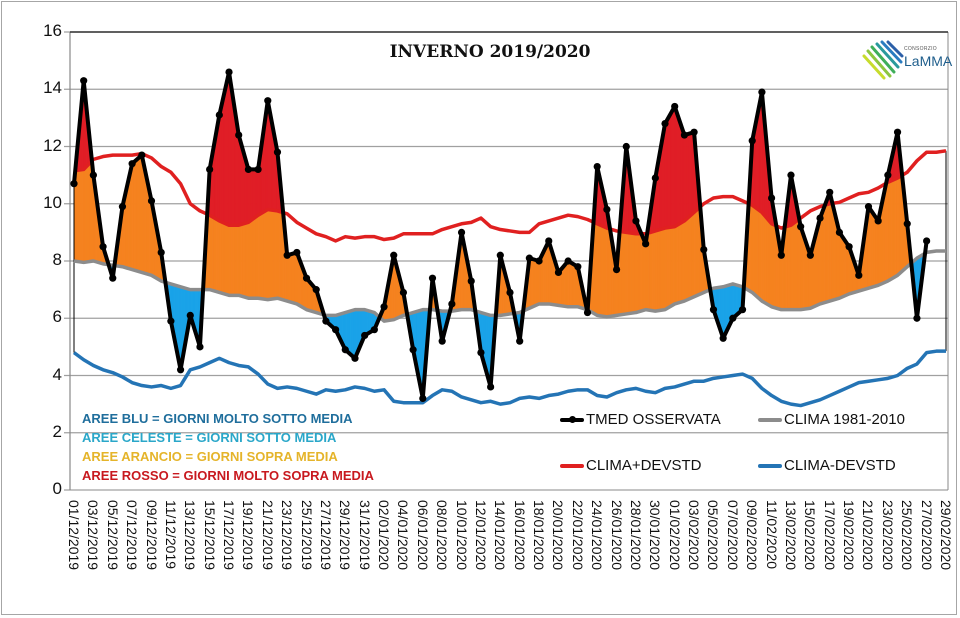  What do you see at coordinates (674, 535) in the screenshot?
I see `x-tick-label: 01/02/2020` at bounding box center [674, 535].